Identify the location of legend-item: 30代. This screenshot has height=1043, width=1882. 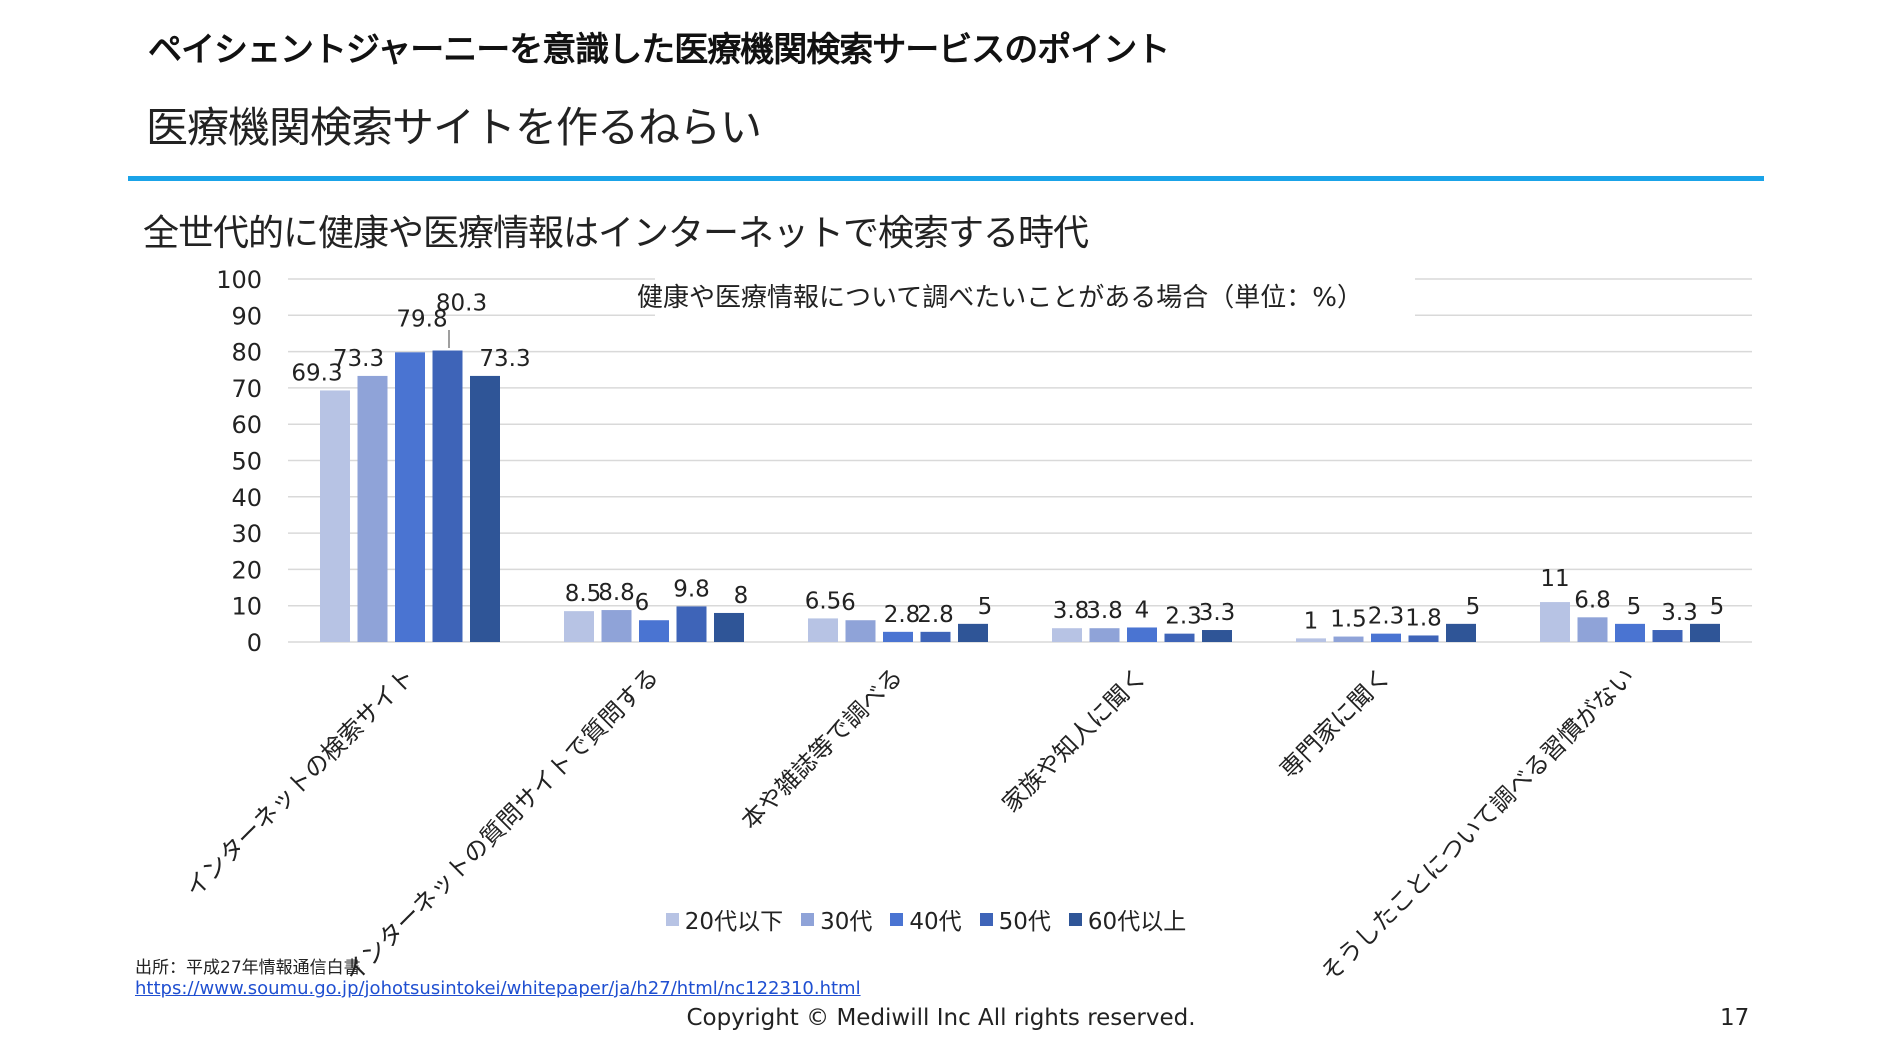
(836, 919).